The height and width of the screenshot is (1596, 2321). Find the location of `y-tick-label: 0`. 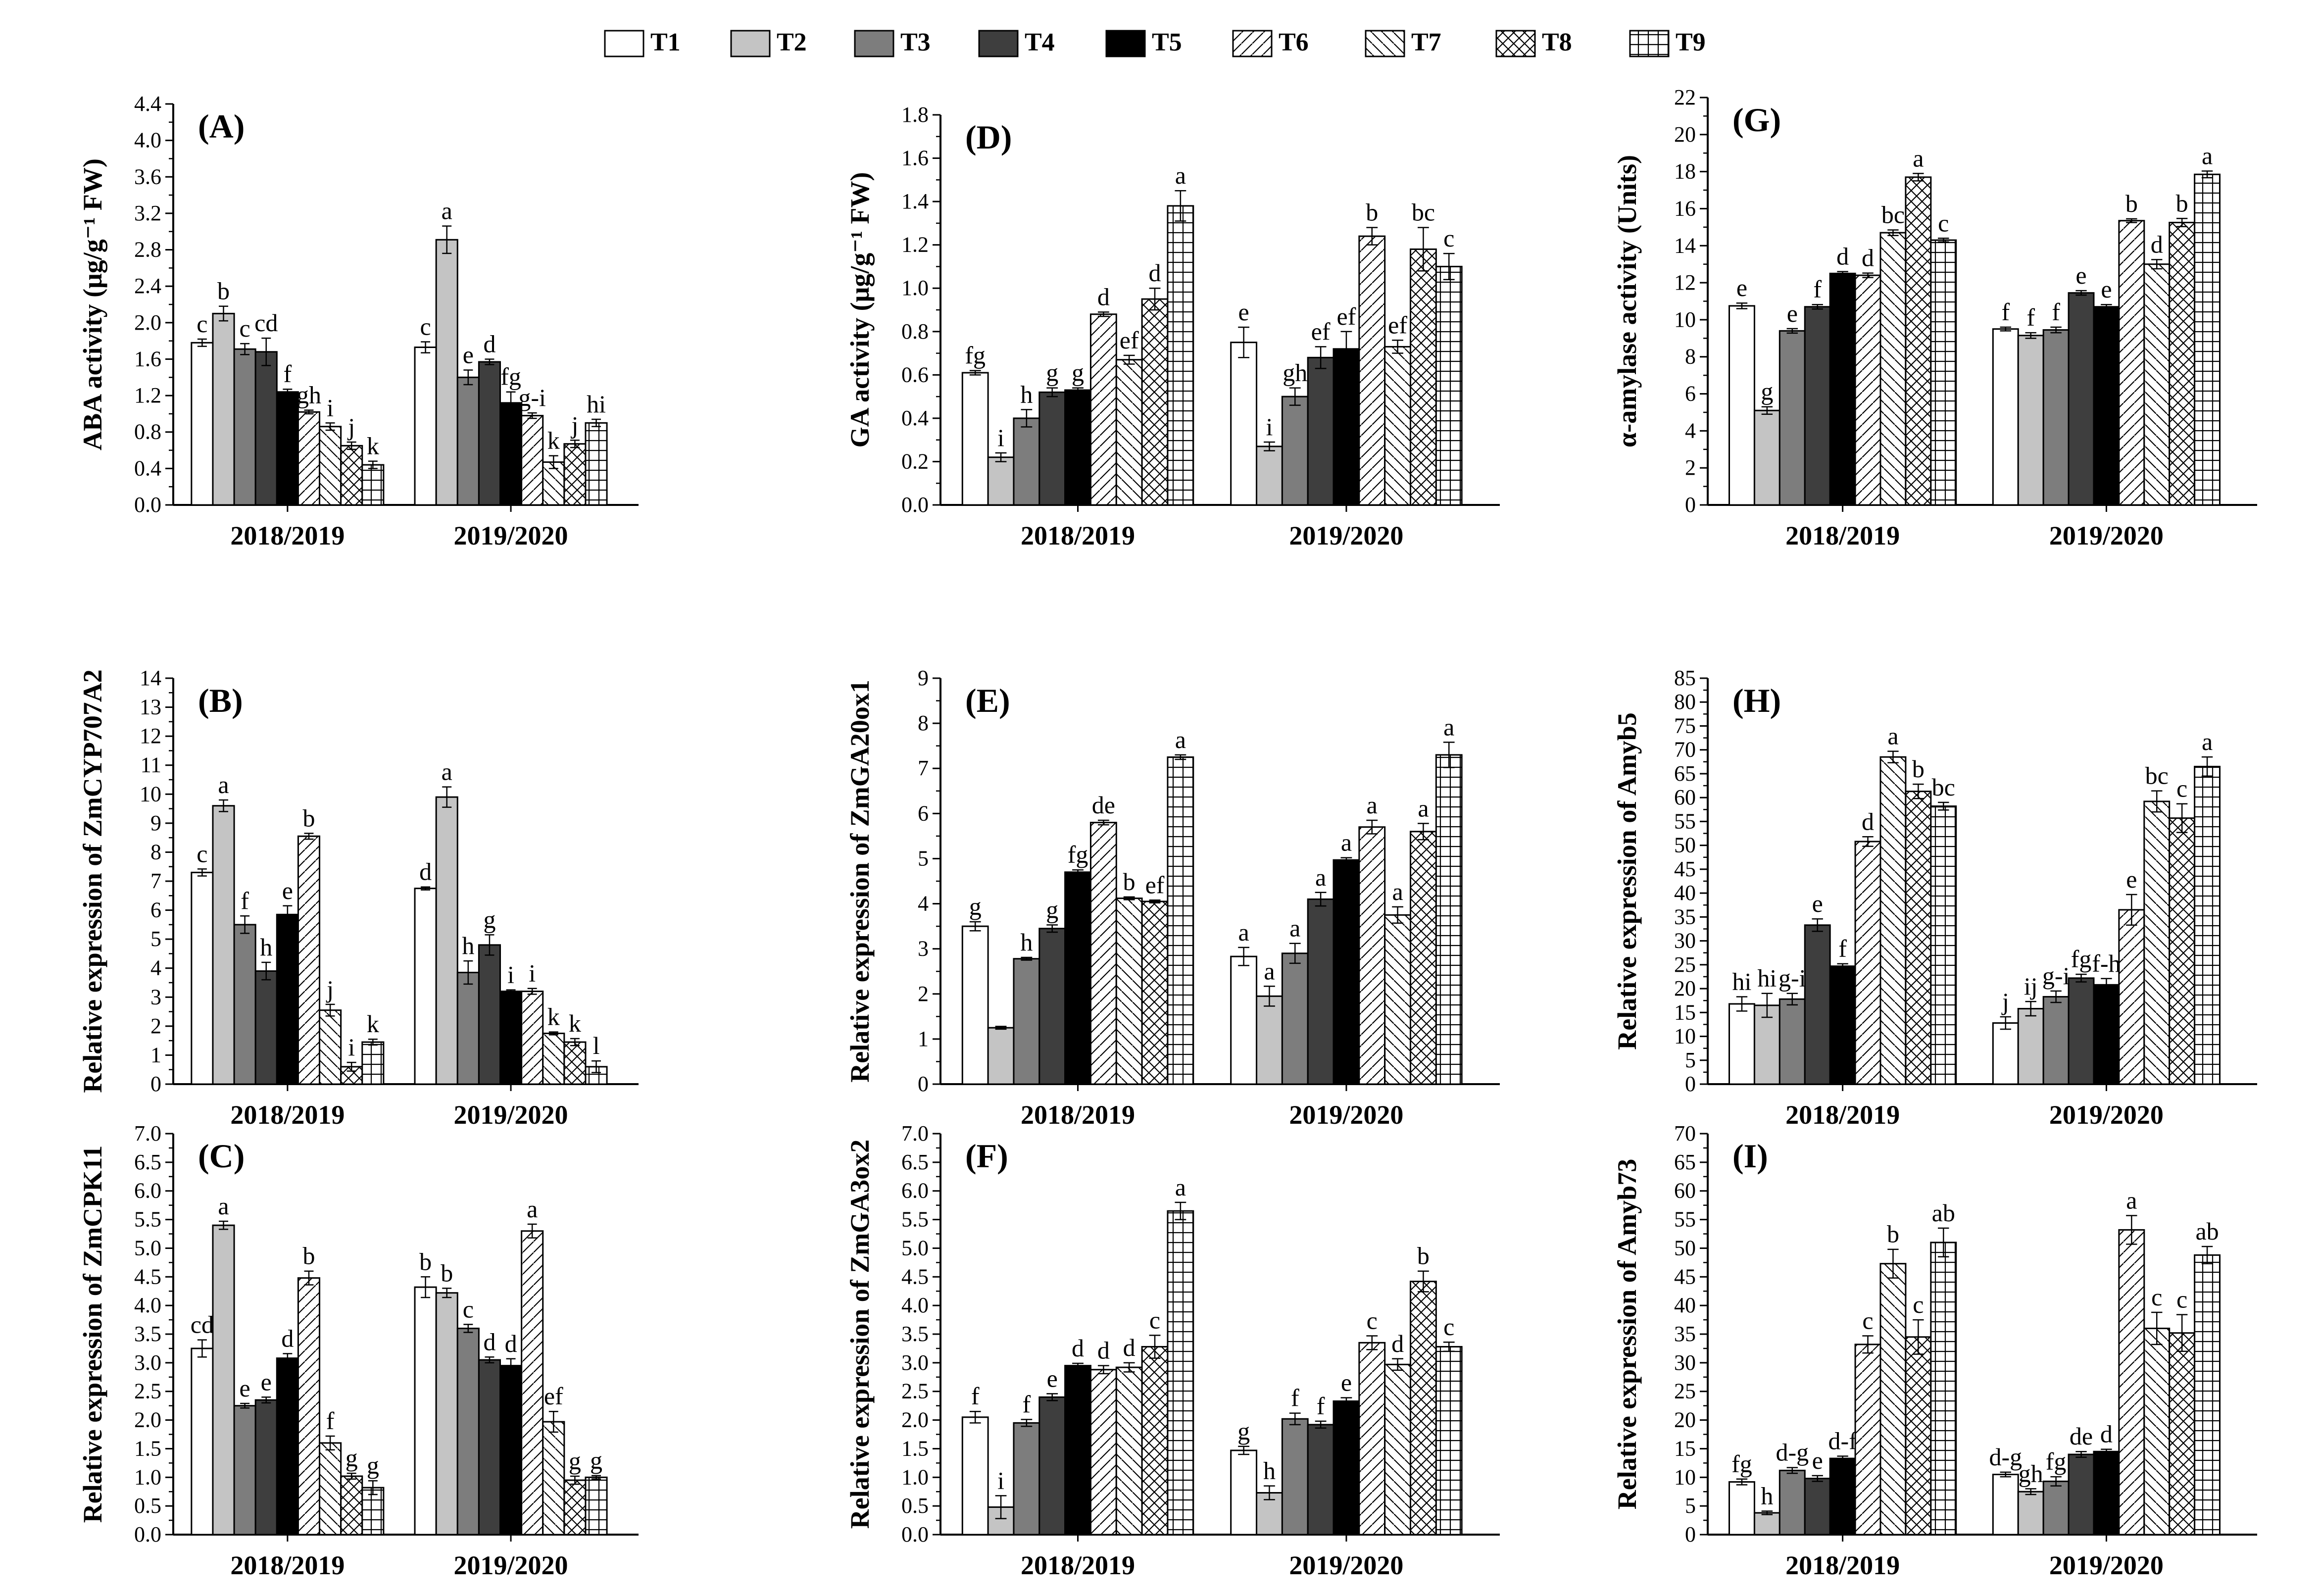

y-tick-label: 0 is located at coordinates (155, 1084).